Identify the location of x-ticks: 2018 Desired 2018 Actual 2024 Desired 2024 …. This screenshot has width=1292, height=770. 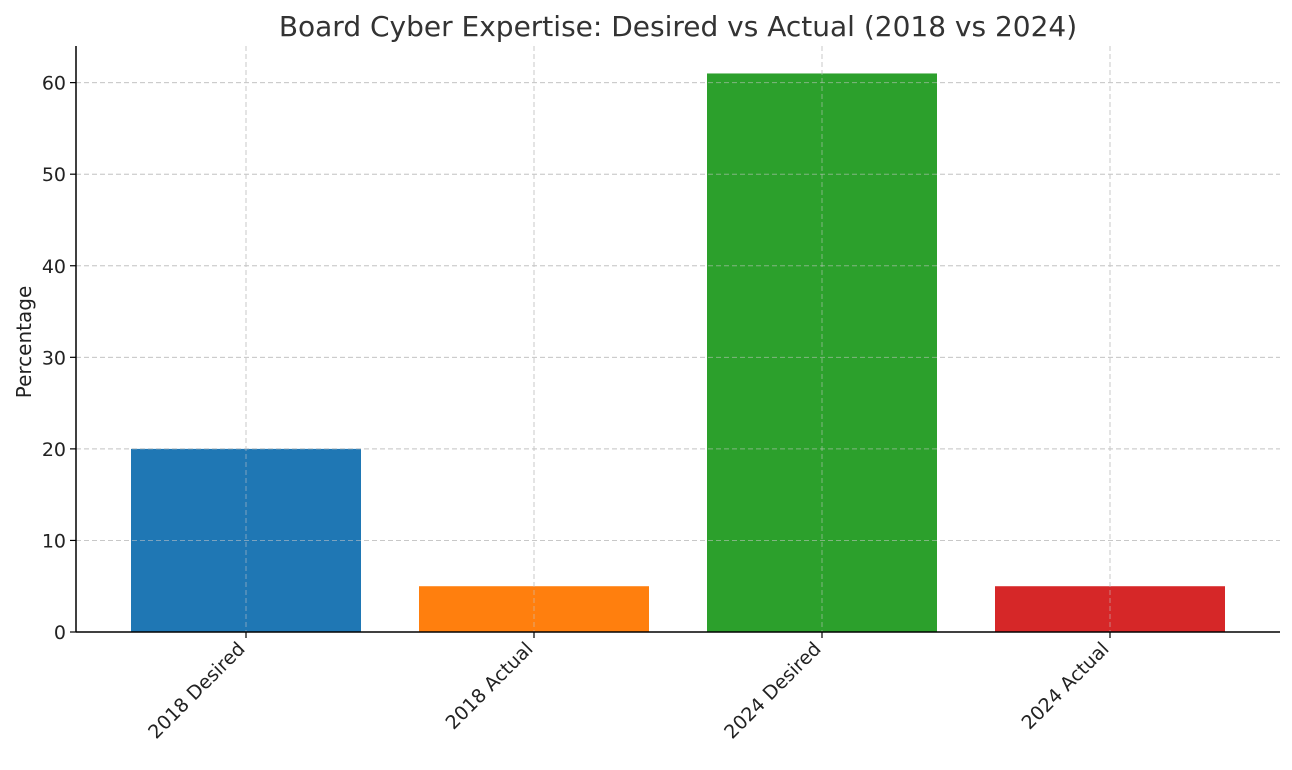
(629, 687).